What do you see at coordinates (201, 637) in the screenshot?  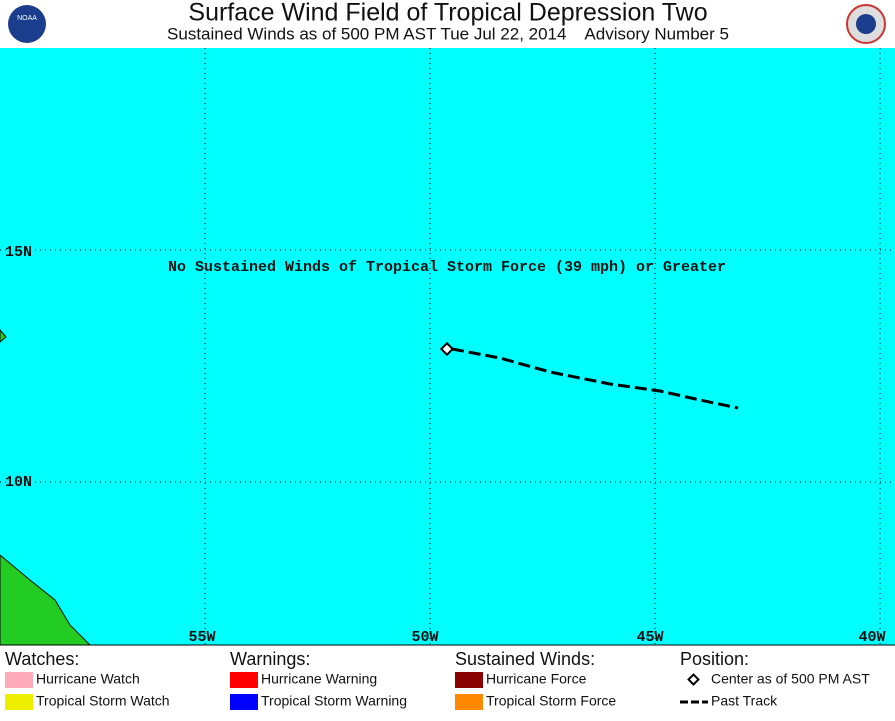 I see `lon-label: 55W` at bounding box center [201, 637].